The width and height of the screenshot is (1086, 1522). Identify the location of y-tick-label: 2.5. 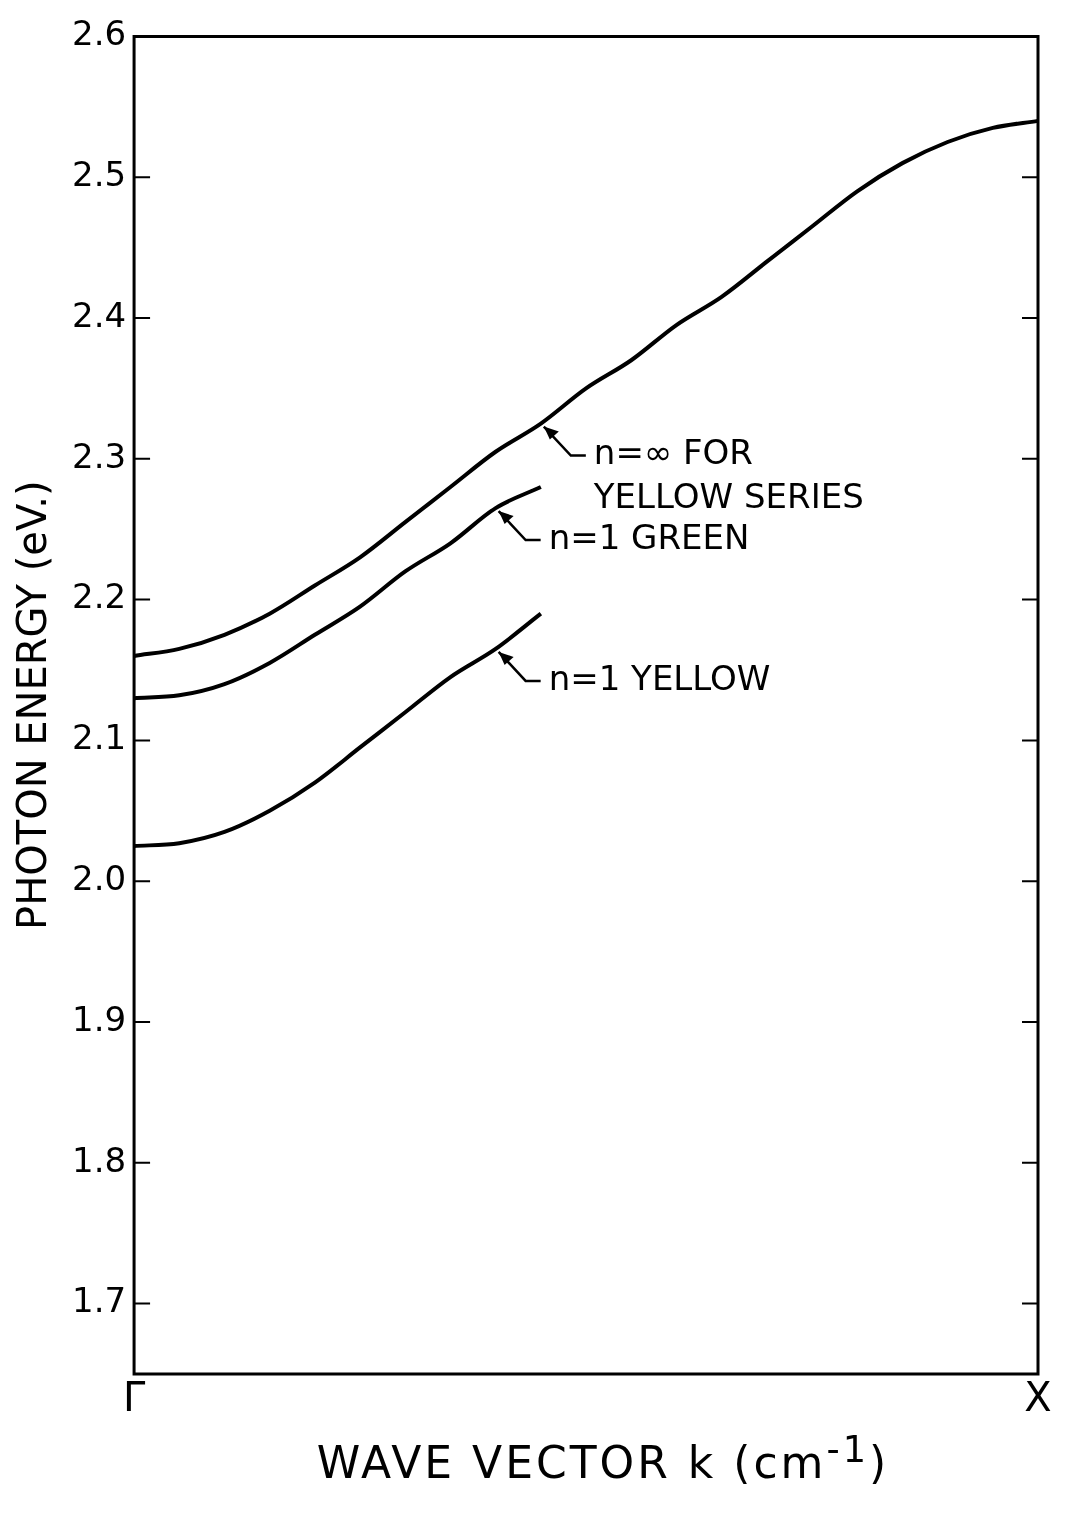
(99, 174).